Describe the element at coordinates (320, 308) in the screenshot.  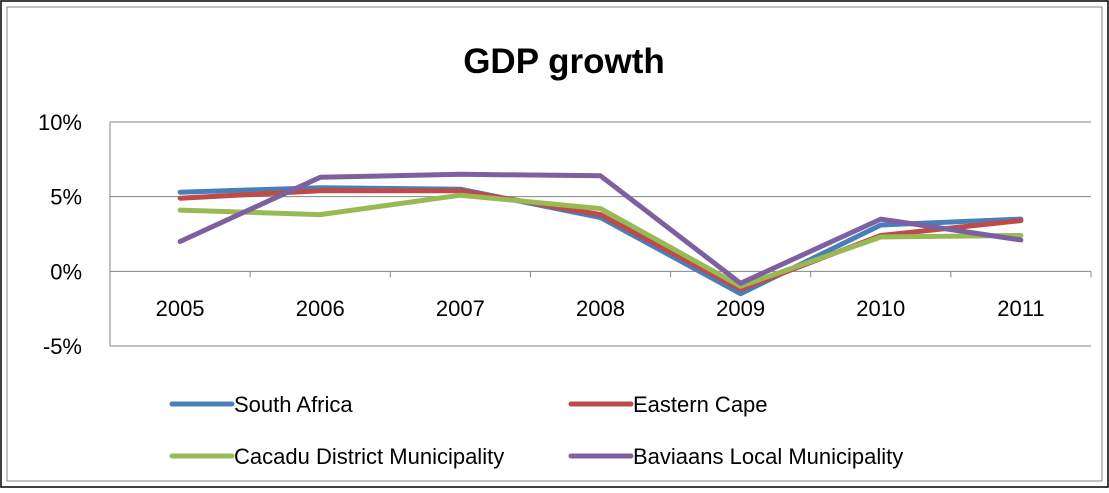
I see `x-tick-label: 2006` at that location.